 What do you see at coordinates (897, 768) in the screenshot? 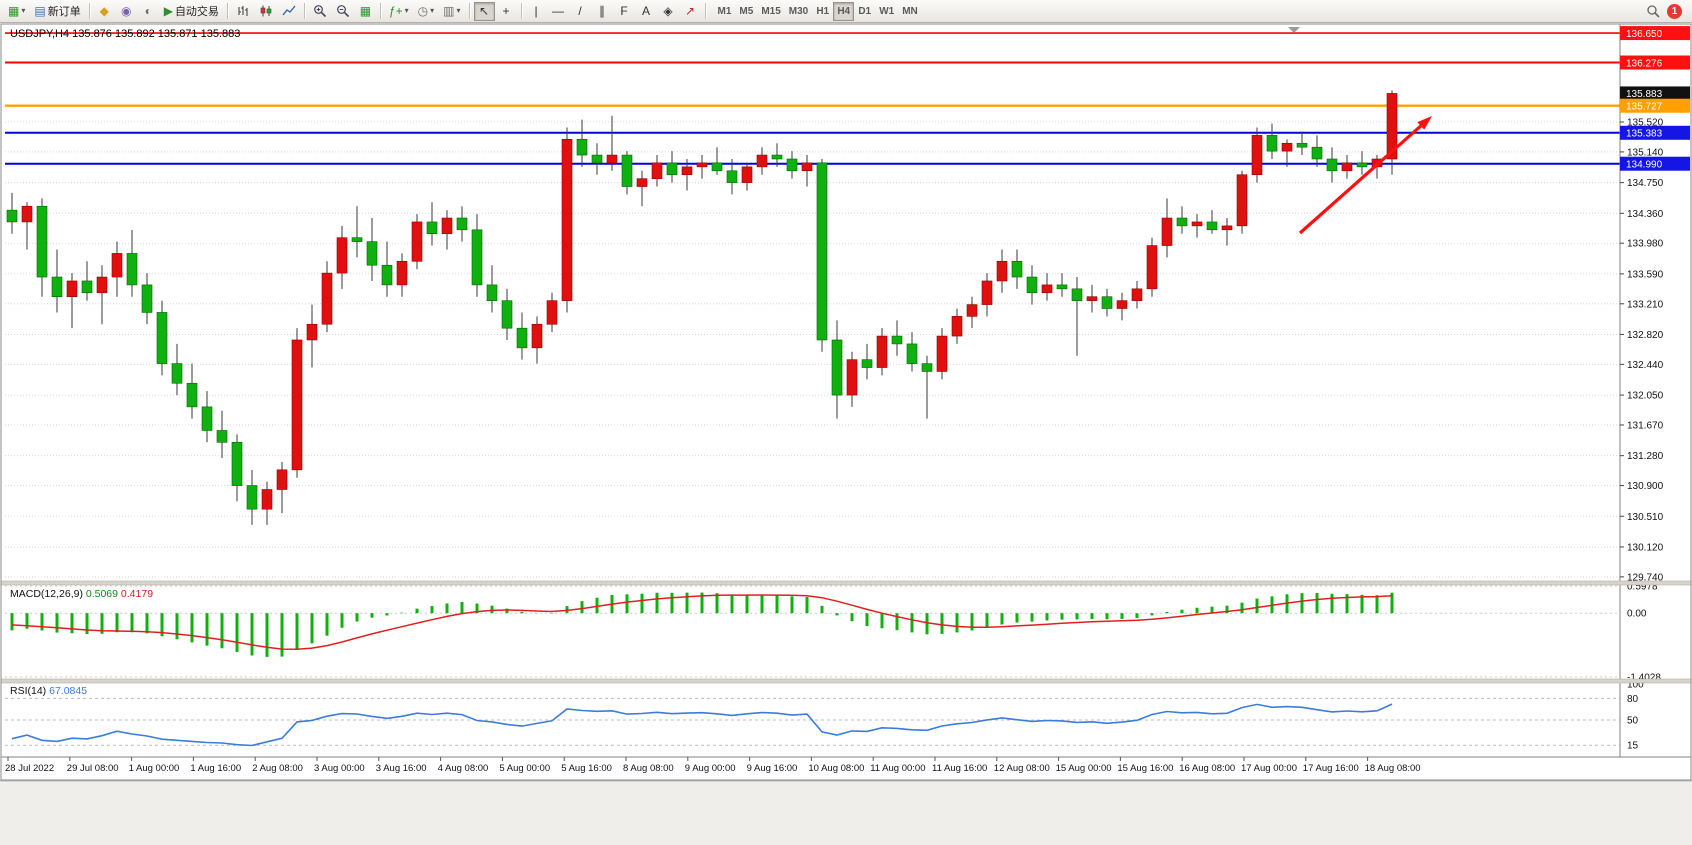
I see `svg-text: 11 Aug 00:00` at bounding box center [897, 768].